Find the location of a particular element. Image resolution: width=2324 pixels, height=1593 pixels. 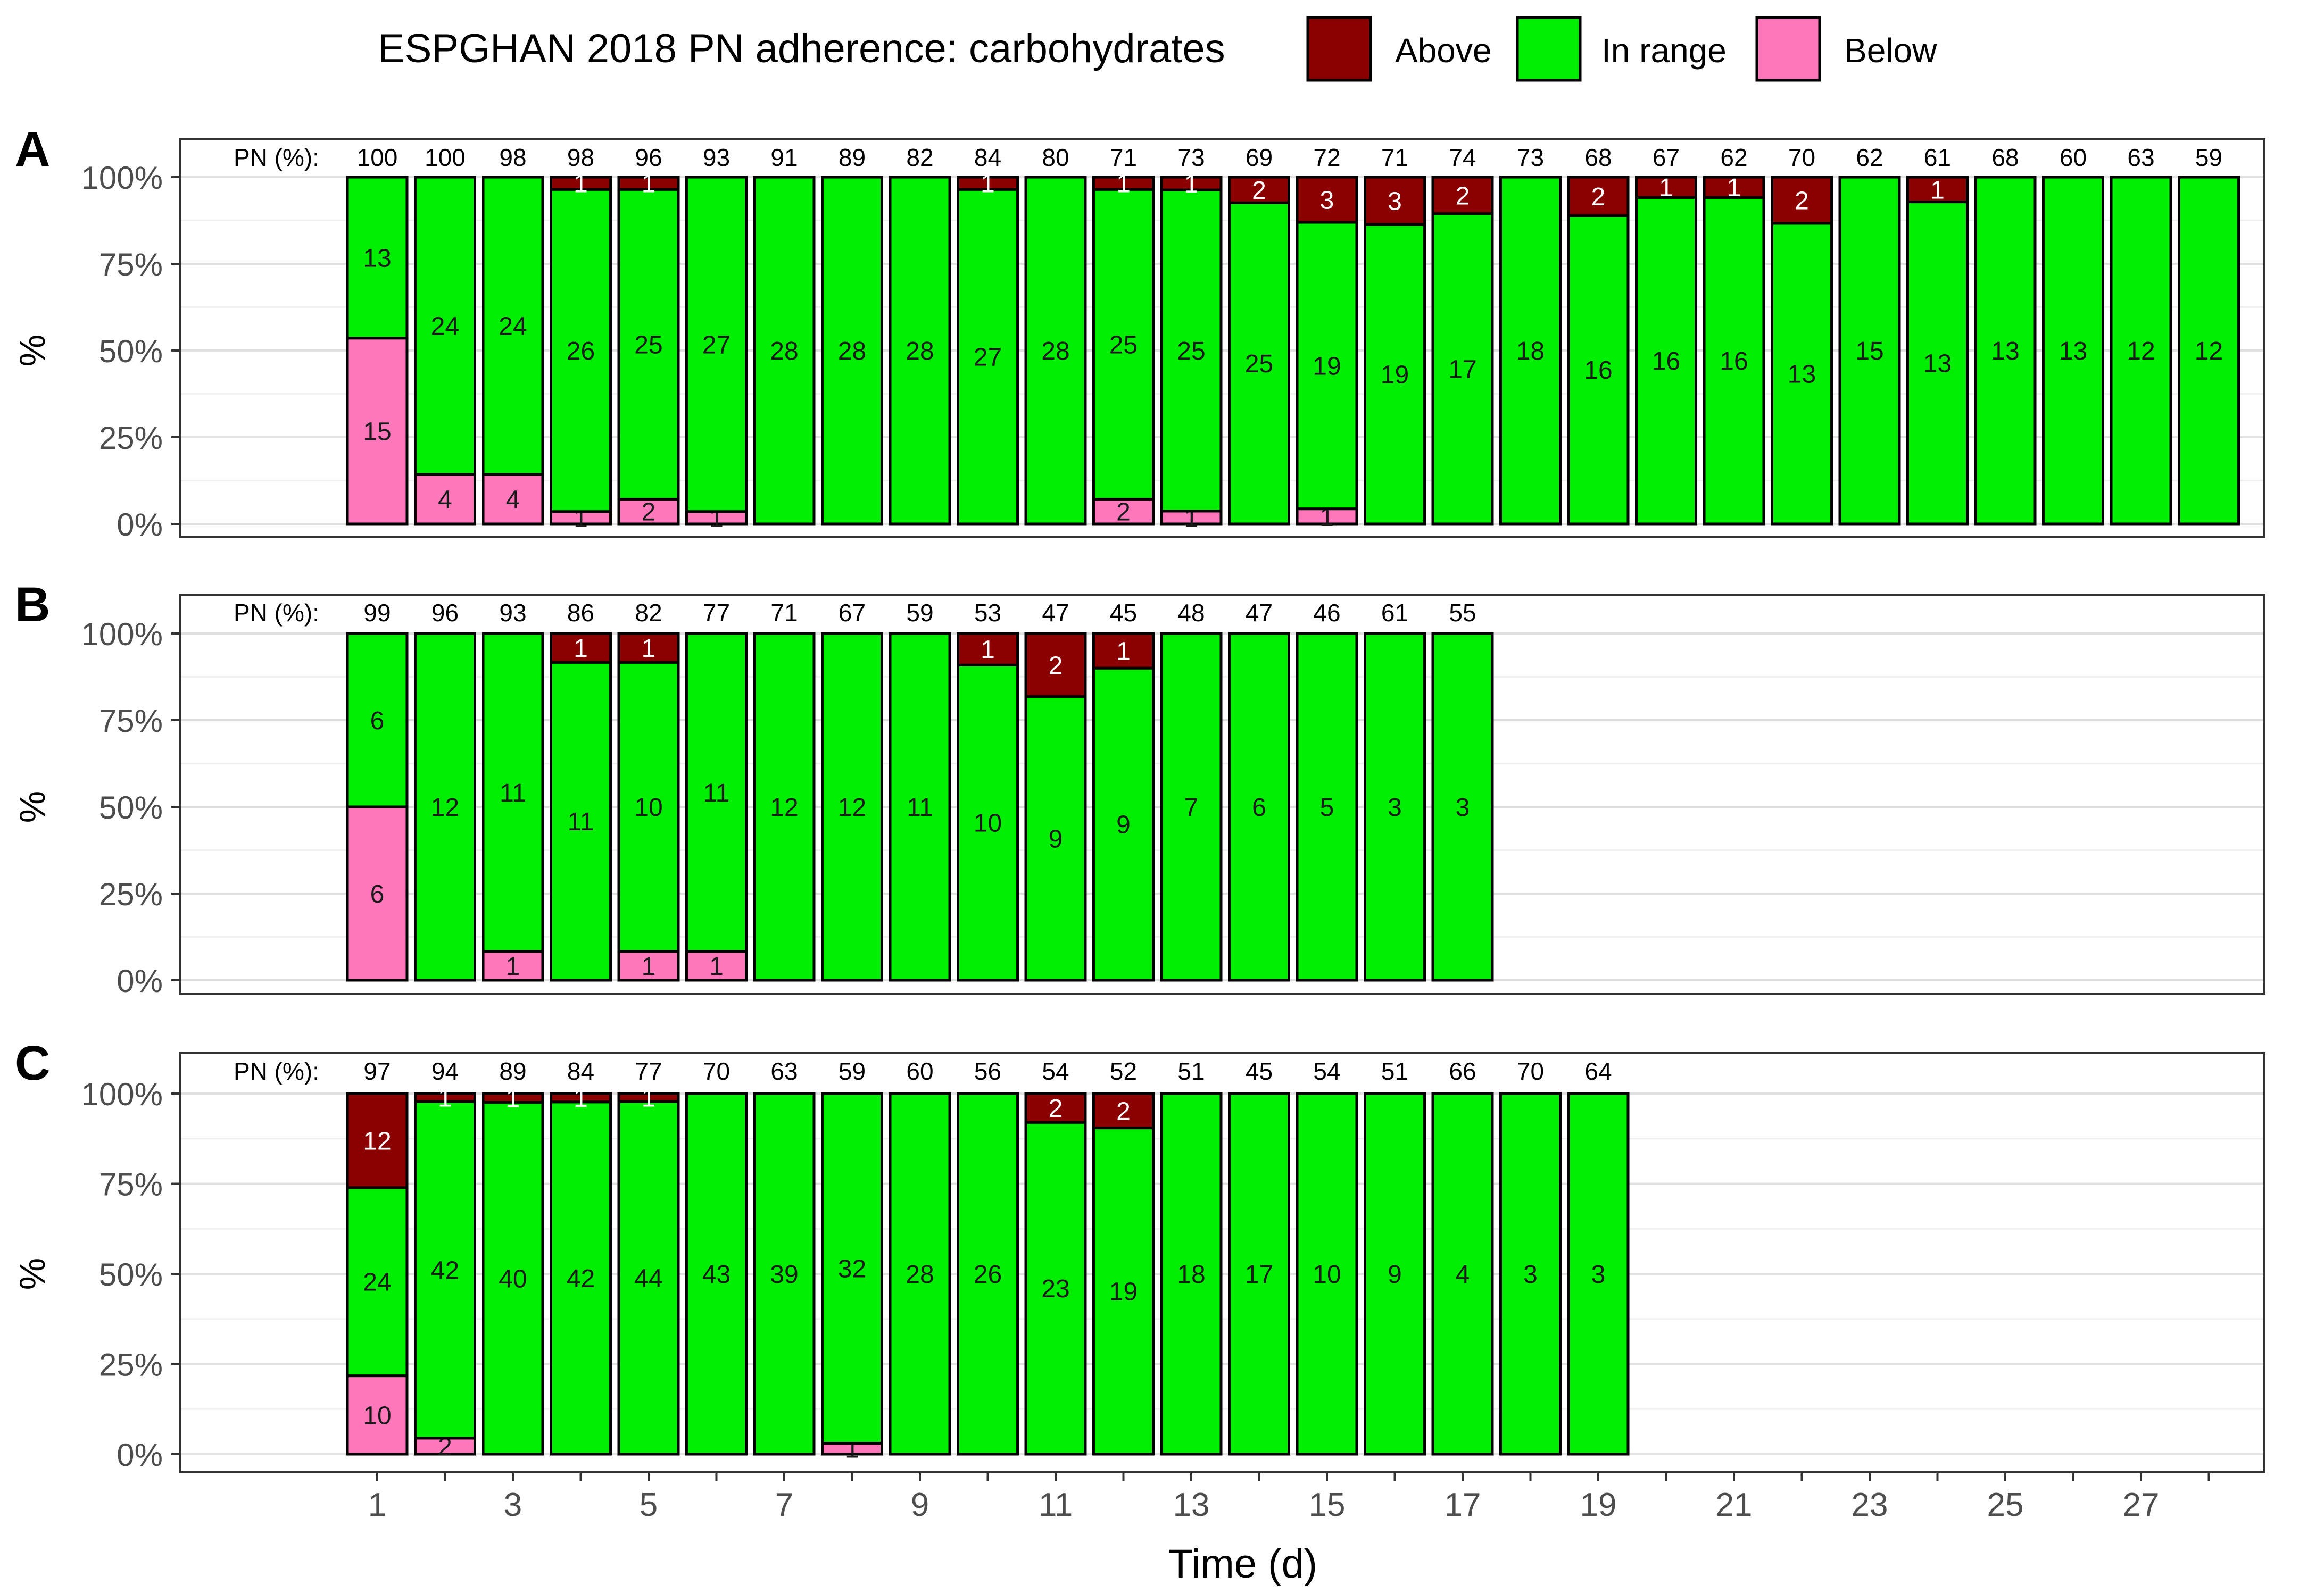

panel-a-data-label-above: 2 is located at coordinates (1463, 196).